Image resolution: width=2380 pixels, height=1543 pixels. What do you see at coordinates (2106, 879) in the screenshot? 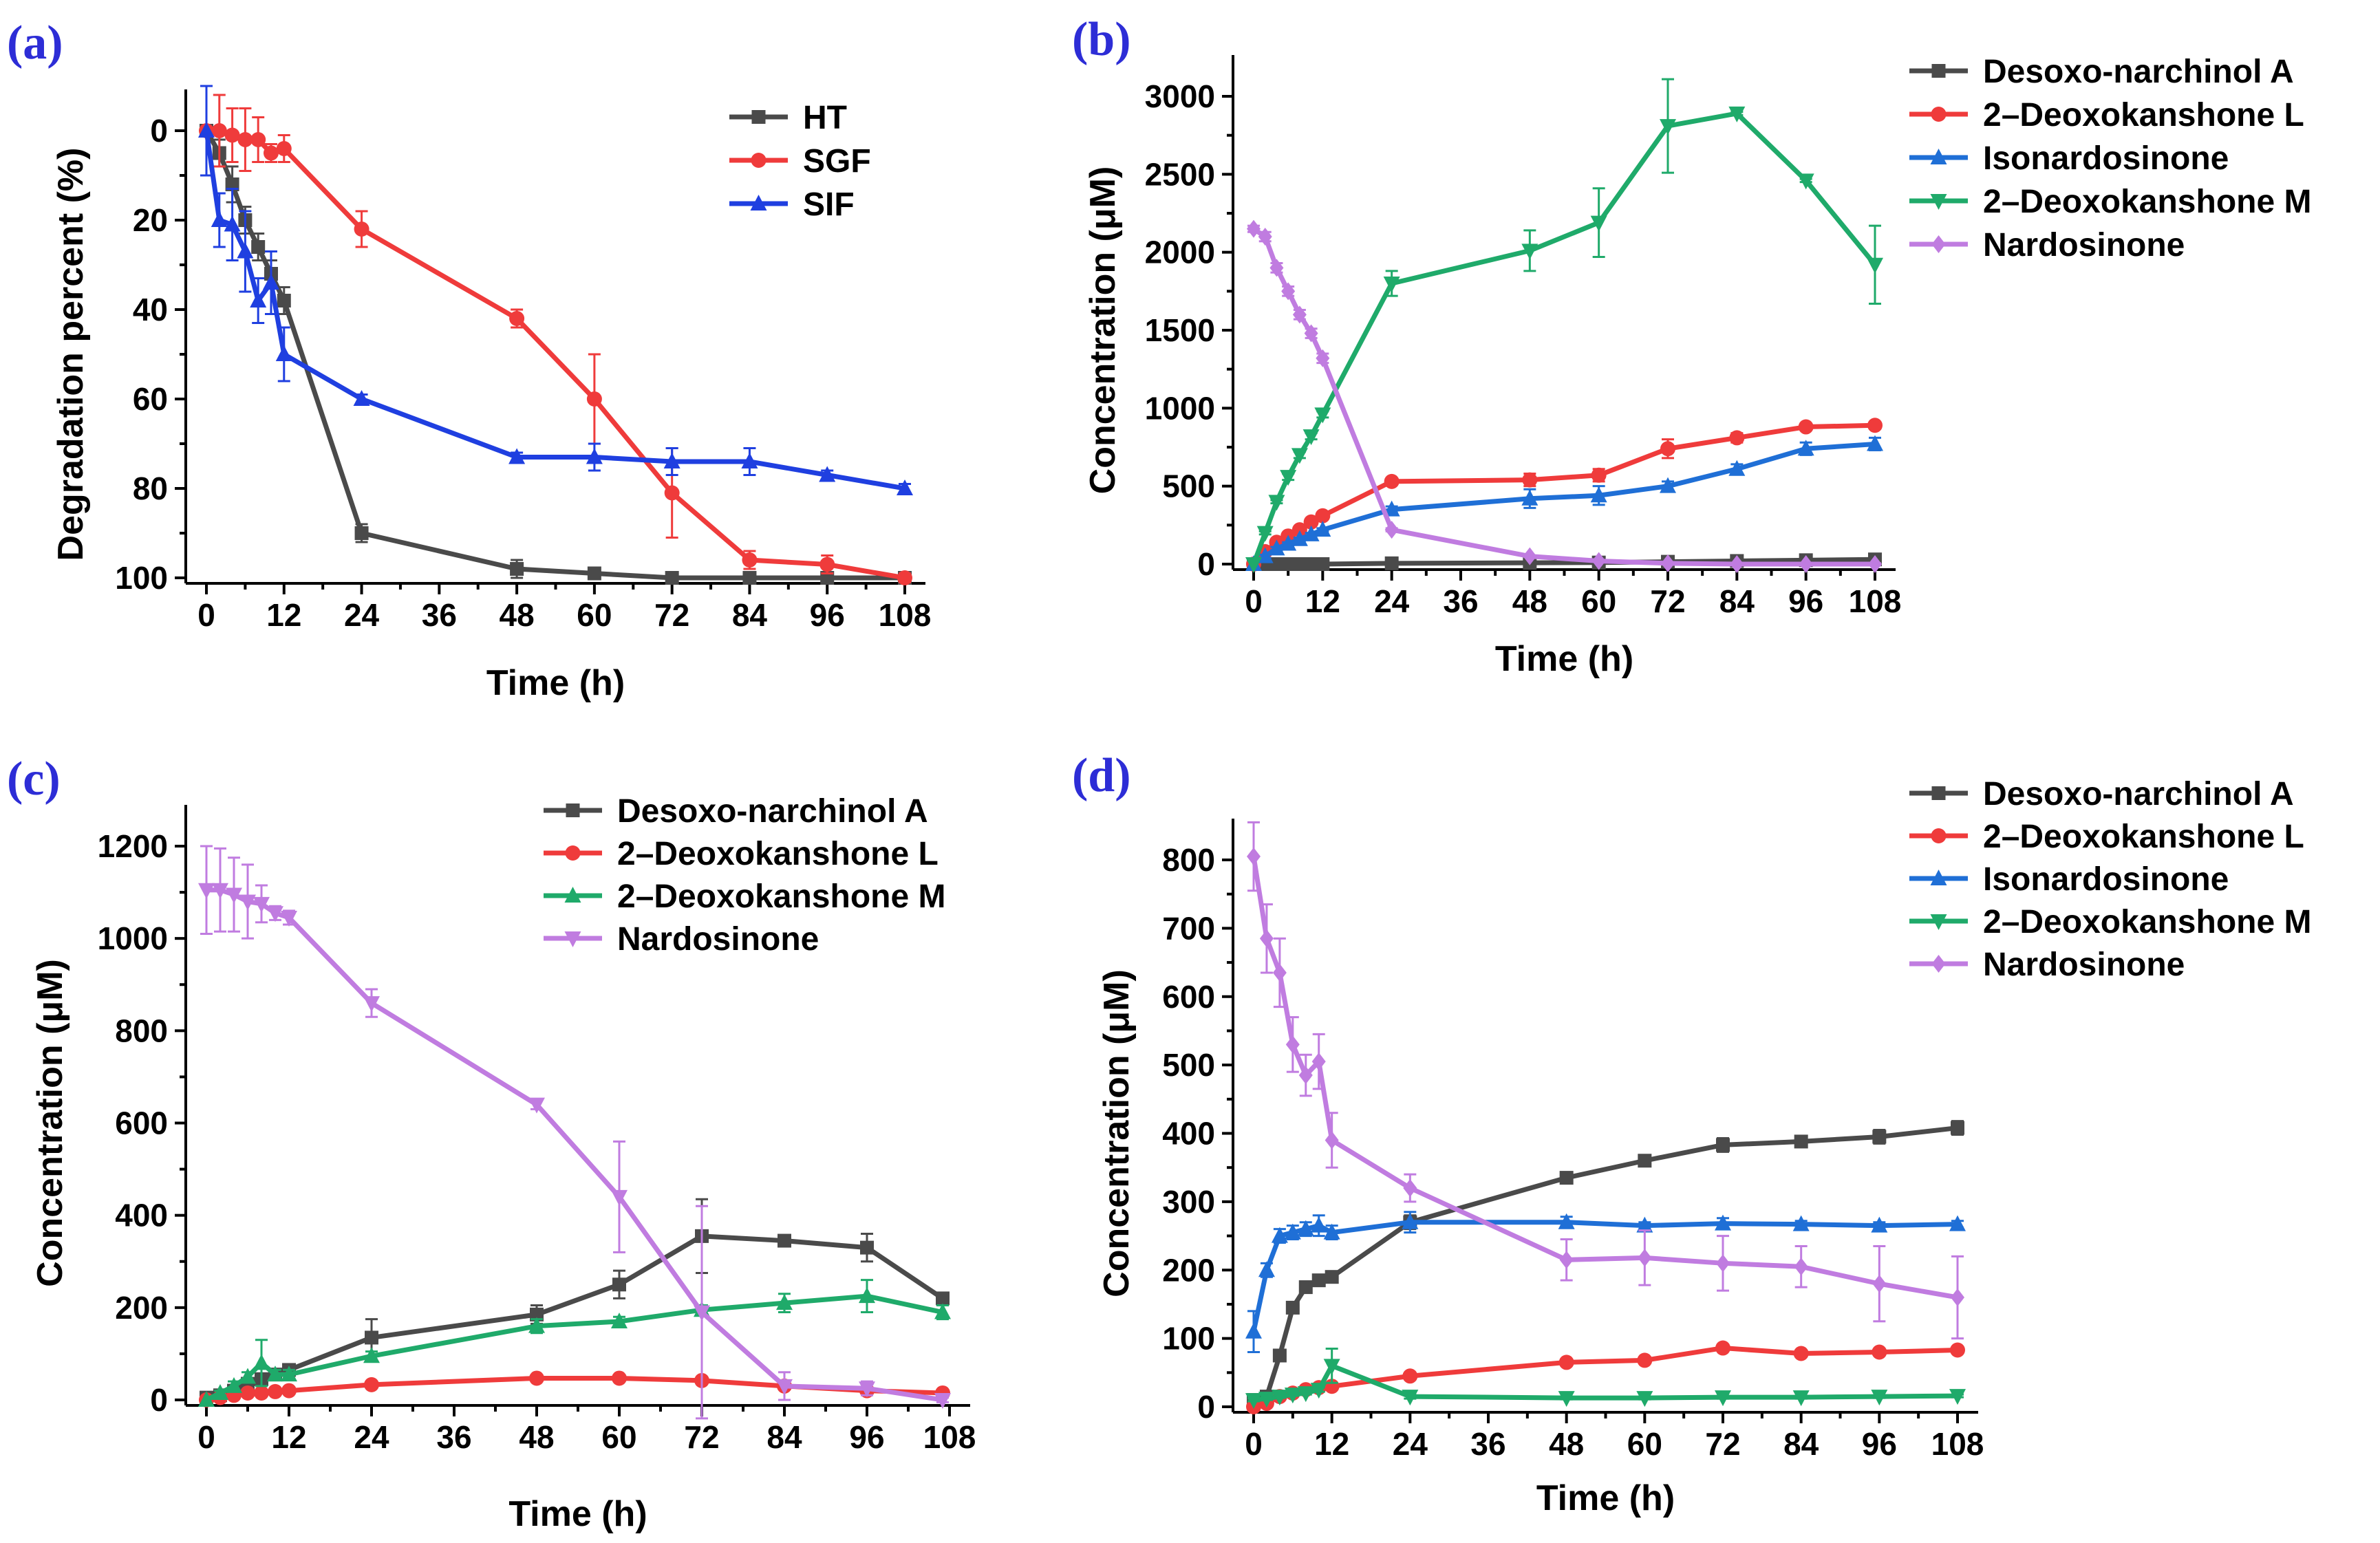
I see `legend-label: Isonardosinone` at bounding box center [2106, 879].